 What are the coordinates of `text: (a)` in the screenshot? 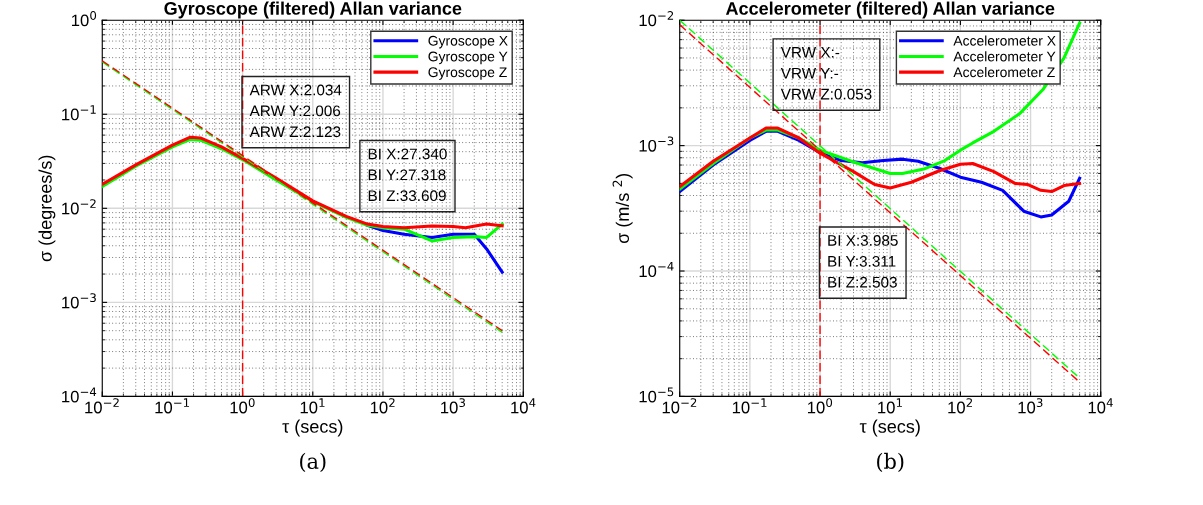 It's located at (313, 462).